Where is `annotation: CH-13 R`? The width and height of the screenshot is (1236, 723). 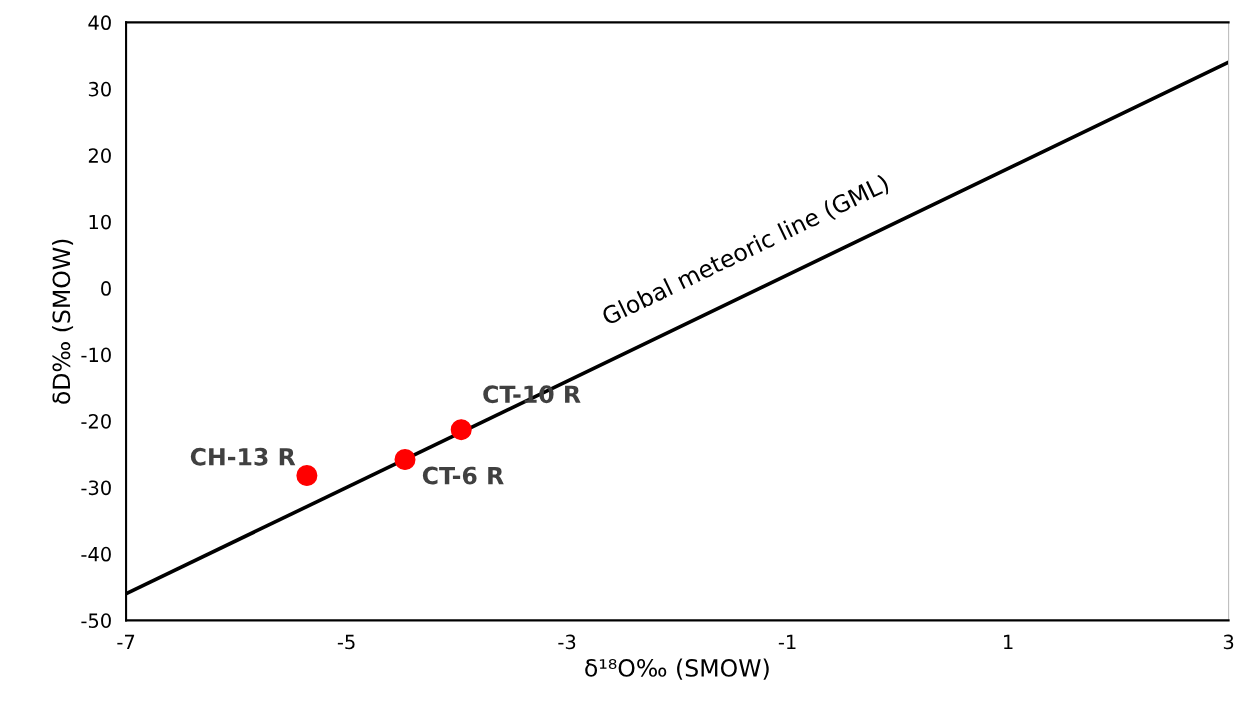 annotation: CH-13 R is located at coordinates (243, 456).